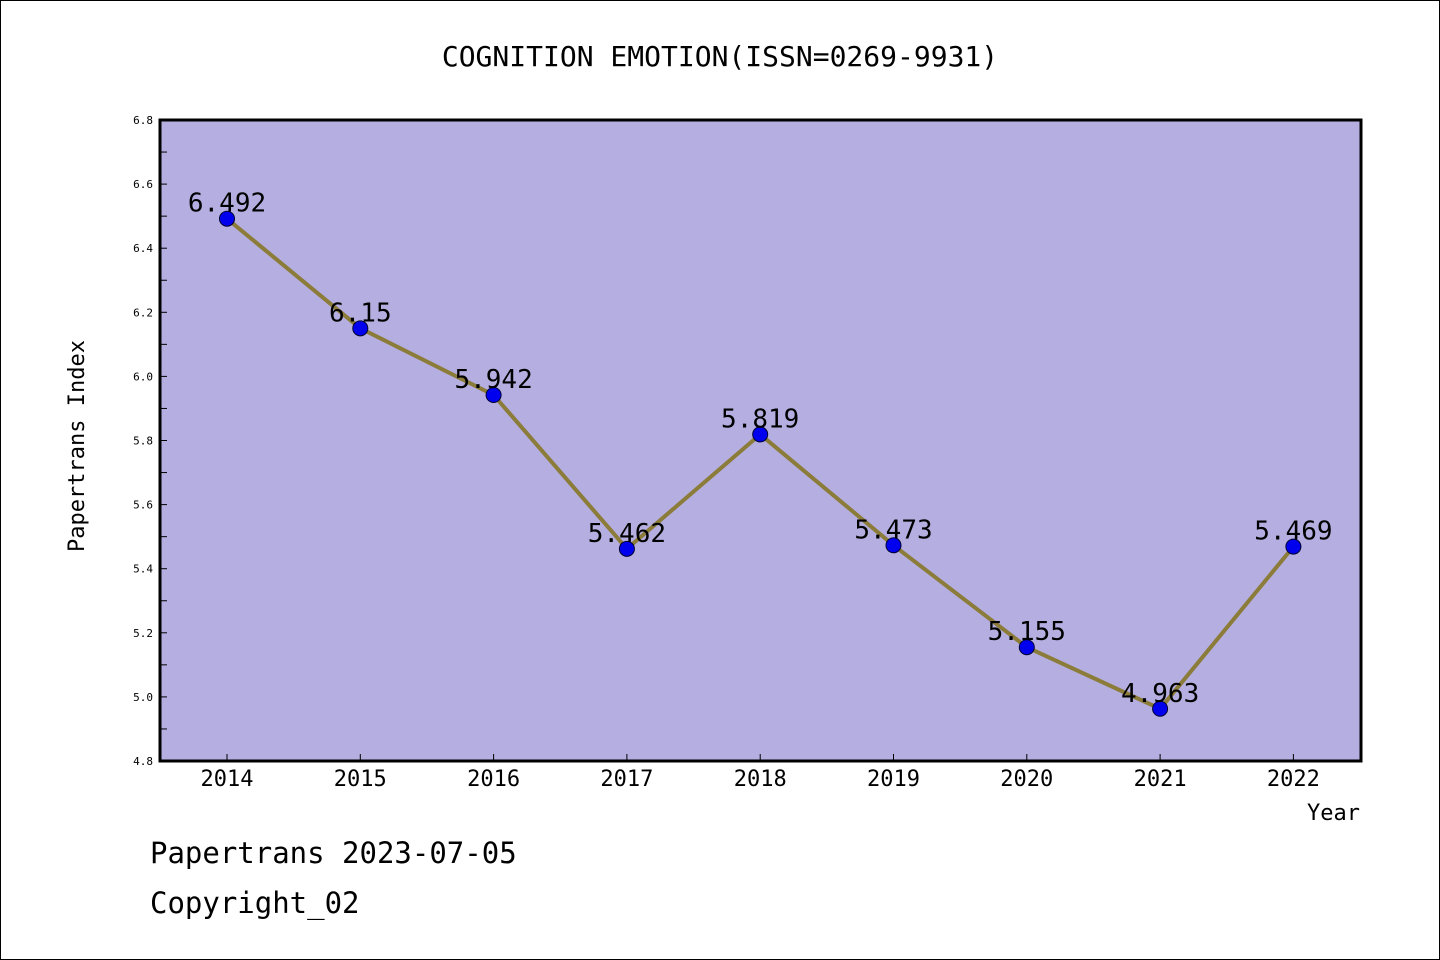  What do you see at coordinates (1027, 632) in the screenshot?
I see `data-label: 5.155` at bounding box center [1027, 632].